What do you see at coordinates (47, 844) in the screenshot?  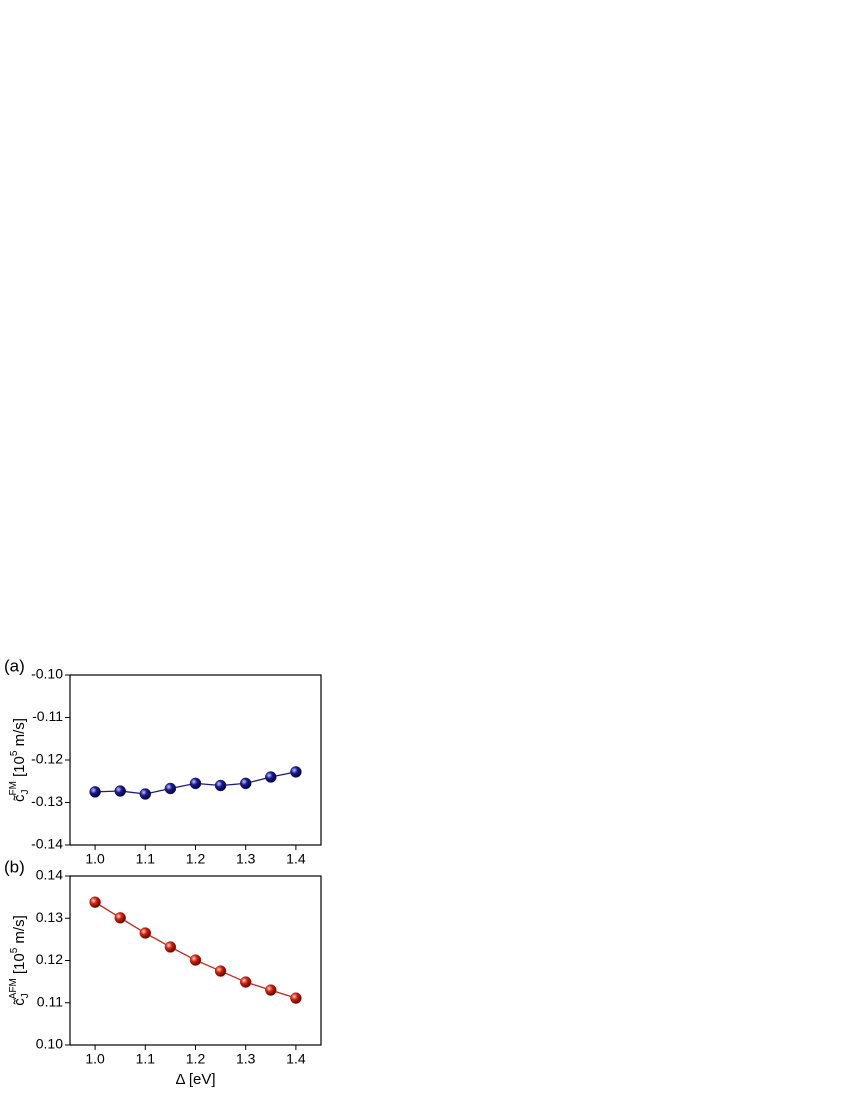 I see `y-tick-label: -0.14` at bounding box center [47, 844].